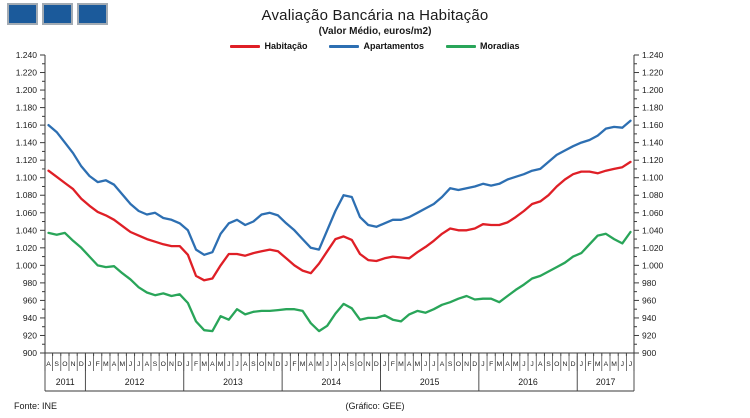 This screenshot has height=418, width=750. I want to click on svg-text: 2014, so click(332, 382).